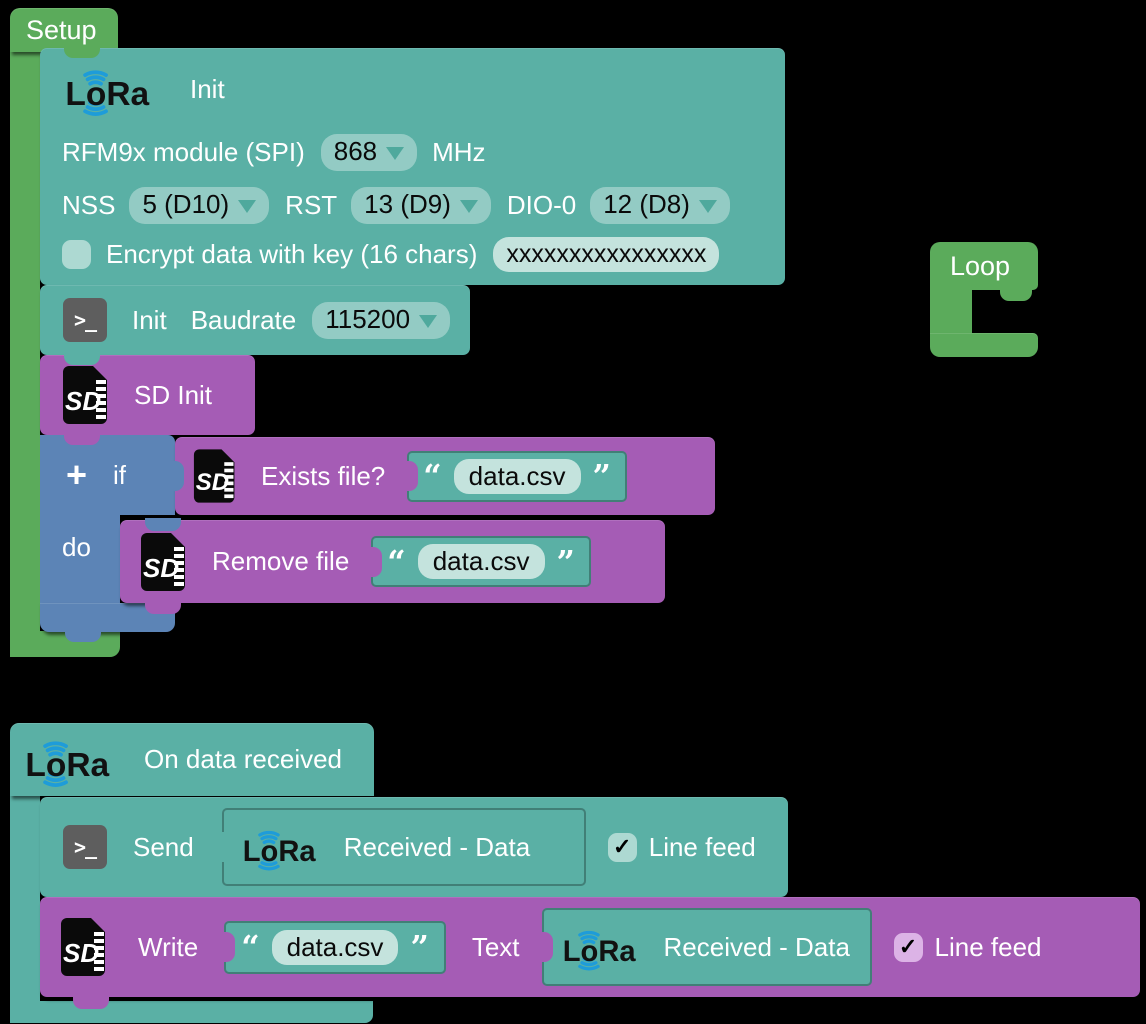  What do you see at coordinates (191, 1012) in the screenshot?
I see `ondata-bottom-bar` at bounding box center [191, 1012].